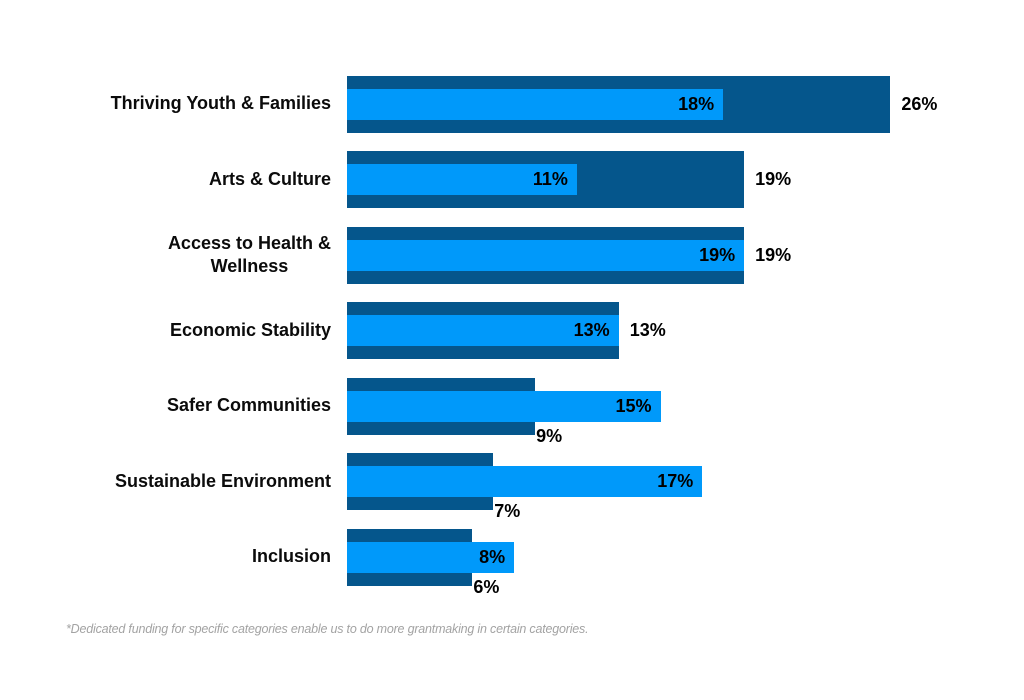  I want to click on dark-bar-value-label: 13%, so click(647, 330).